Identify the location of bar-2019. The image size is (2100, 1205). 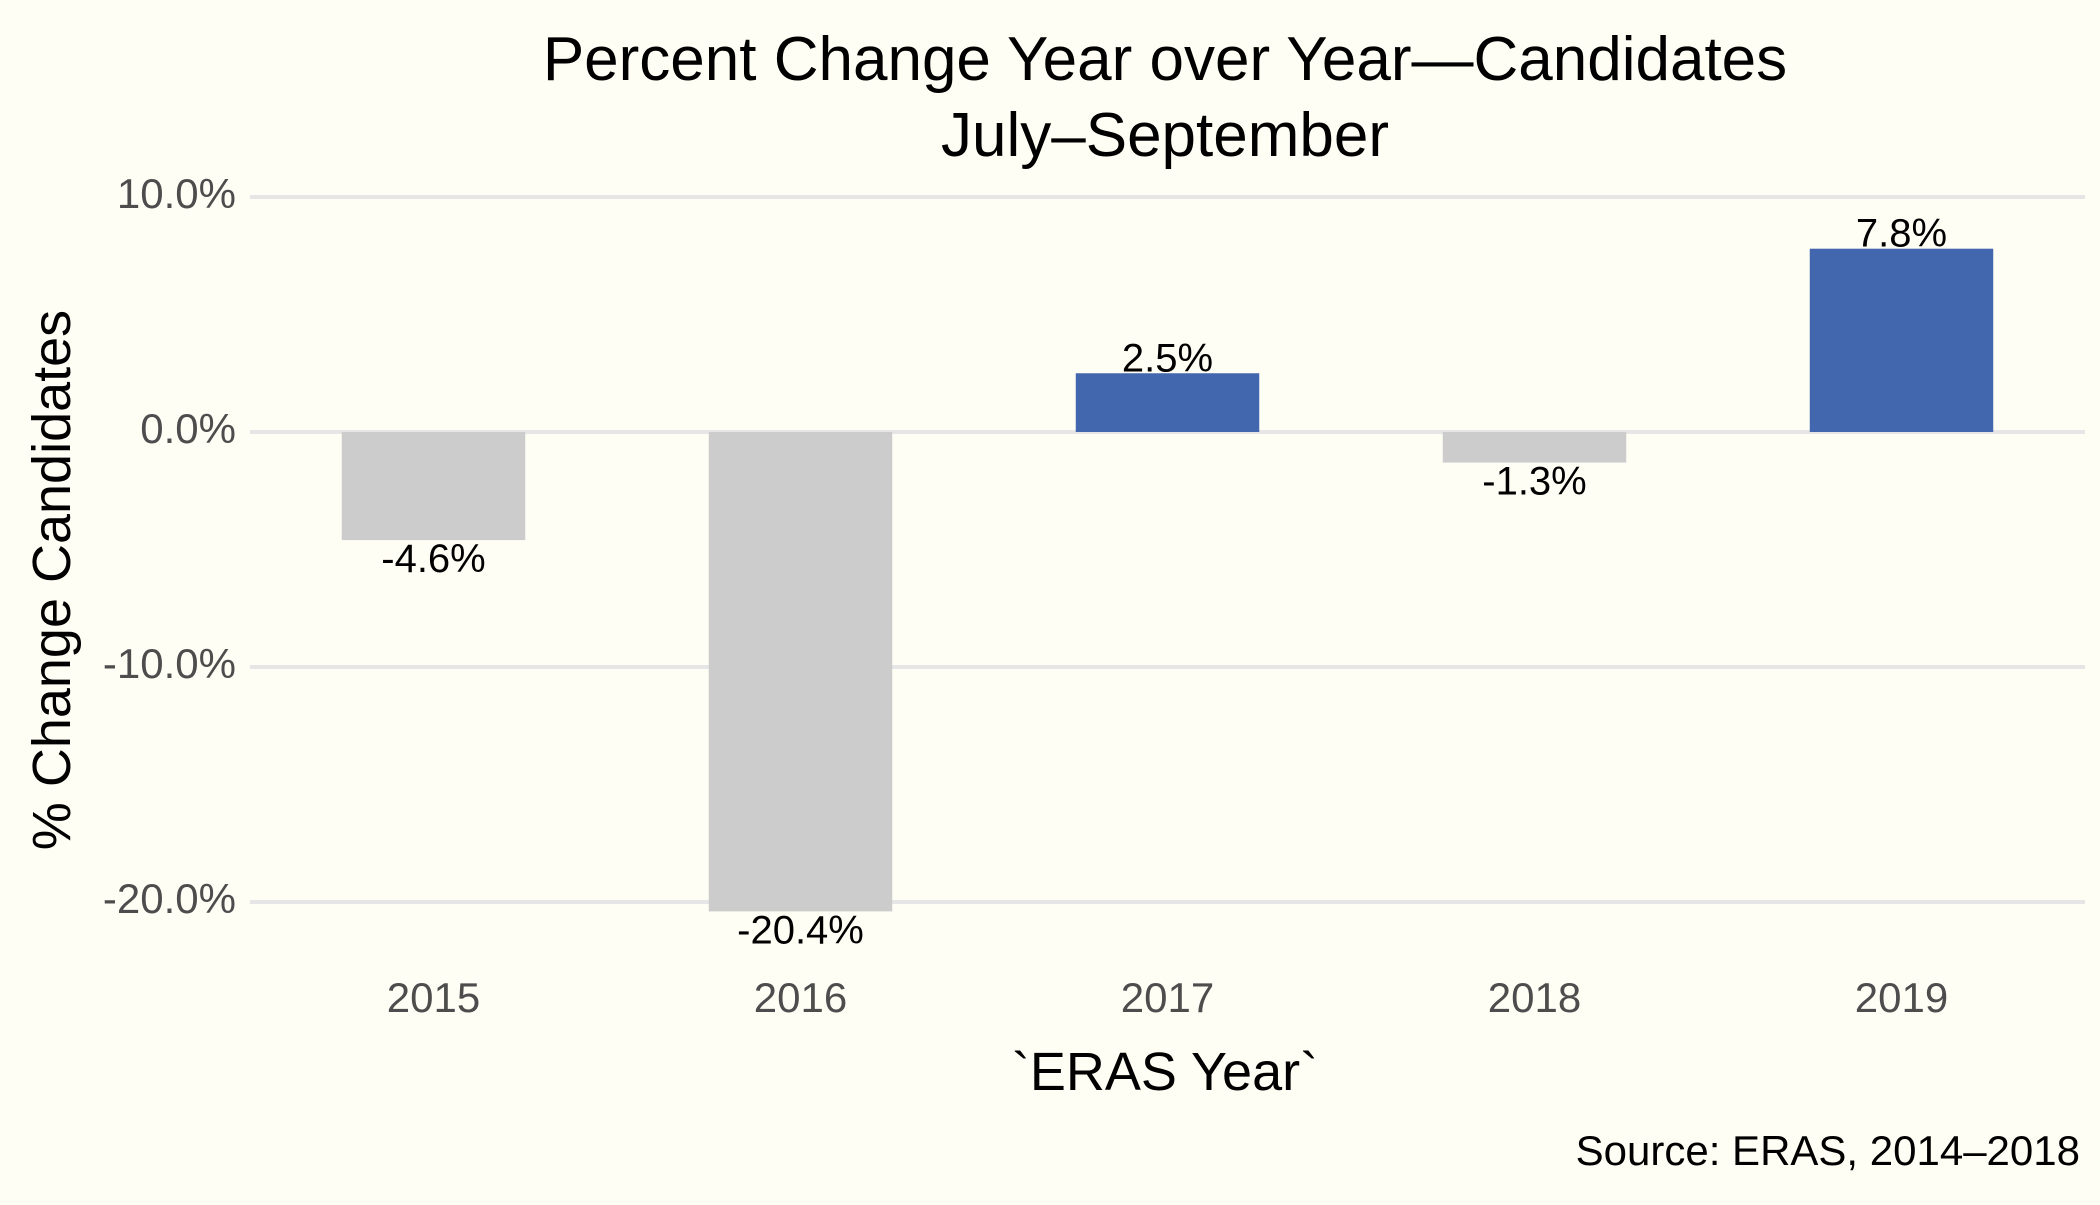
(1901, 340).